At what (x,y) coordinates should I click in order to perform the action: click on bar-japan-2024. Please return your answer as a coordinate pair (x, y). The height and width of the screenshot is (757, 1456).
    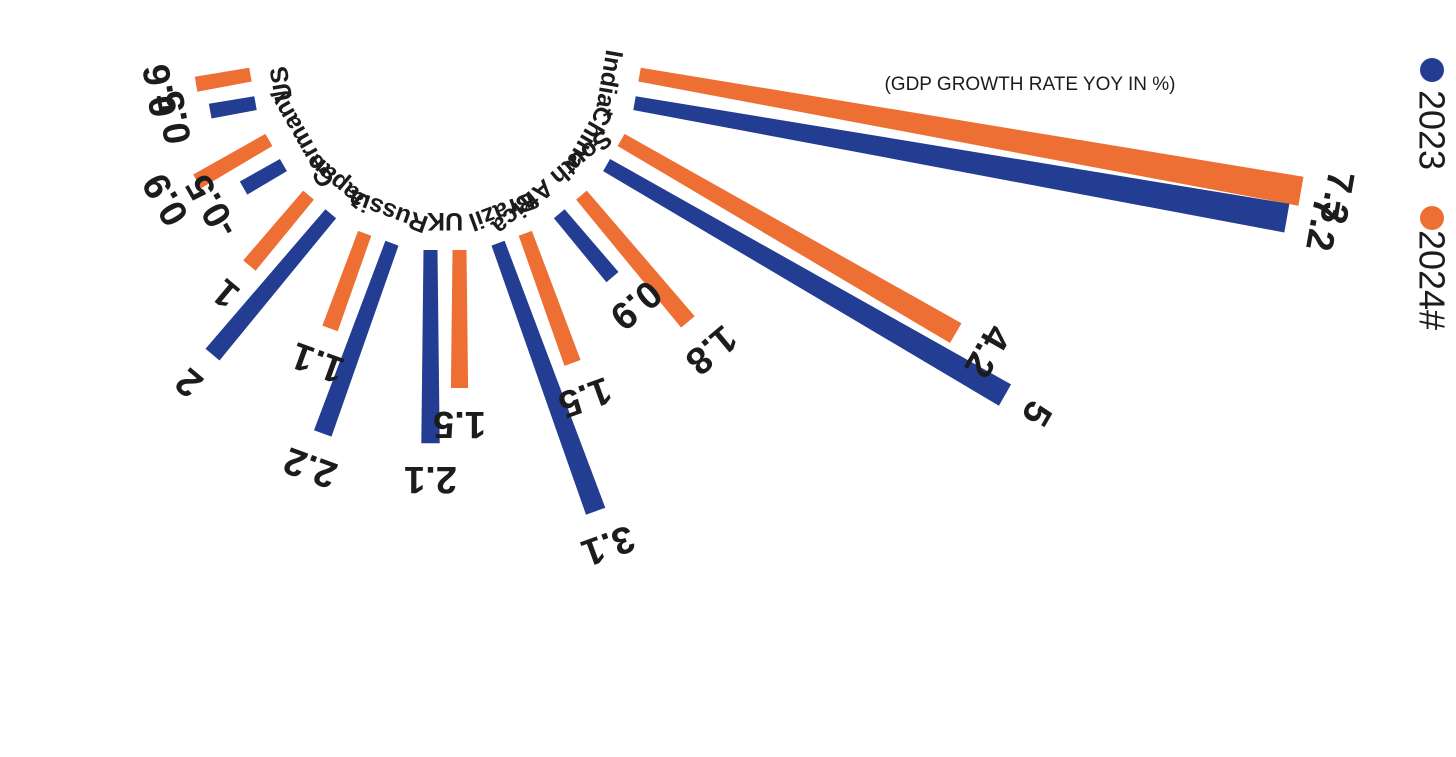
    Looking at the image, I should click on (278, 230).